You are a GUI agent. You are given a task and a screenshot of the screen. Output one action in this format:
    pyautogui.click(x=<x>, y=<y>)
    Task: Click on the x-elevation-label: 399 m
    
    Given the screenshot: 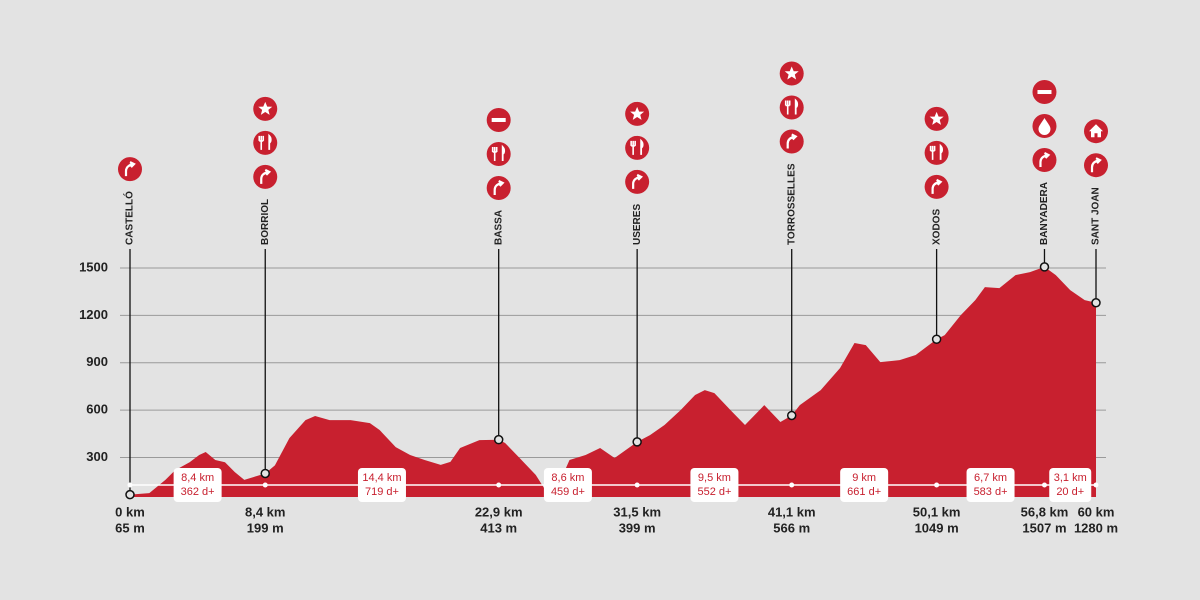 What is the action you would take?
    pyautogui.click(x=637, y=527)
    